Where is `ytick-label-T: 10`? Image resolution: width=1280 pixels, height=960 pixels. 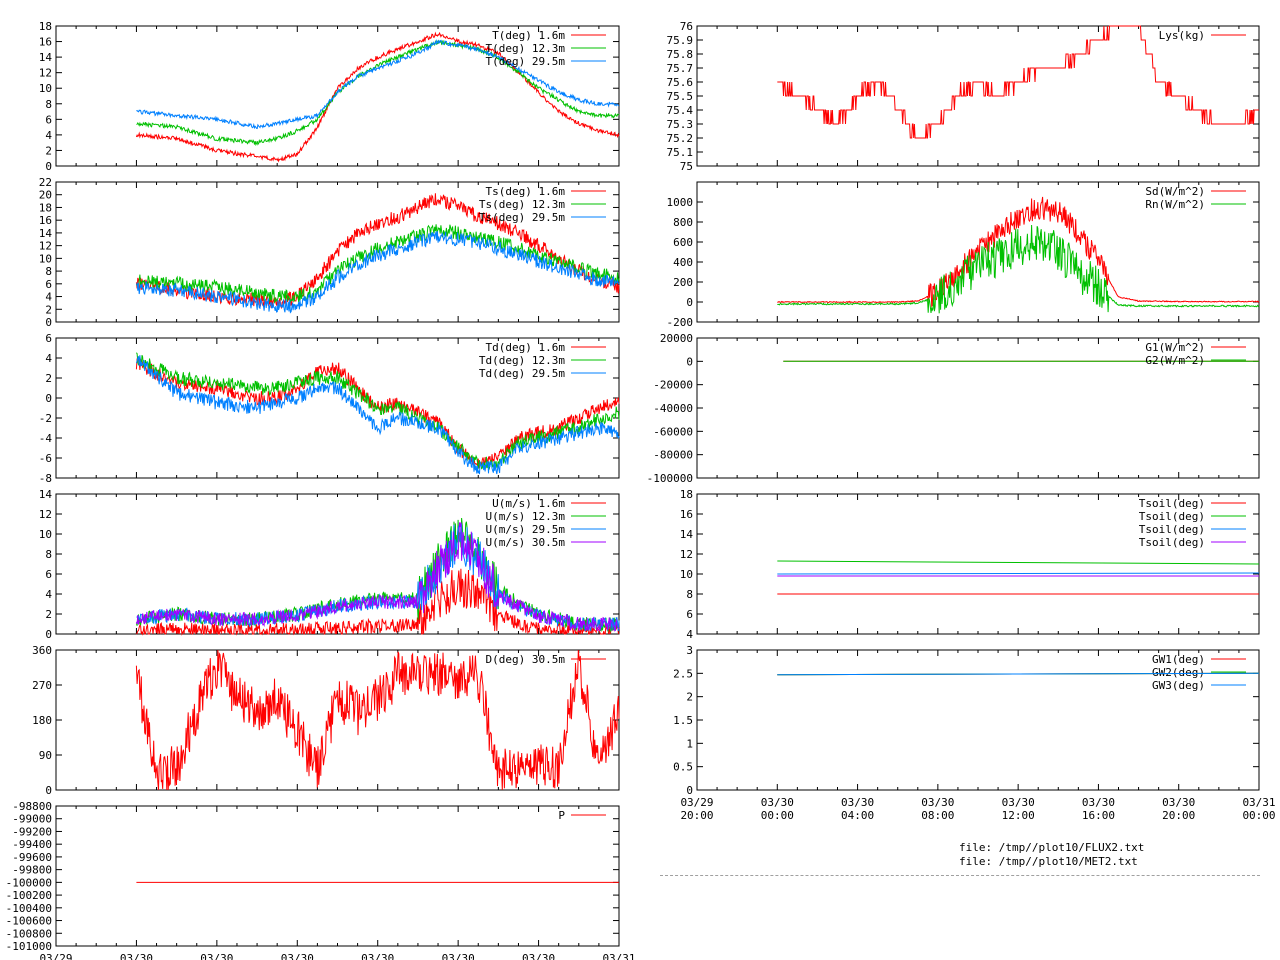
ytick-label-T: 10 is located at coordinates (45, 88).